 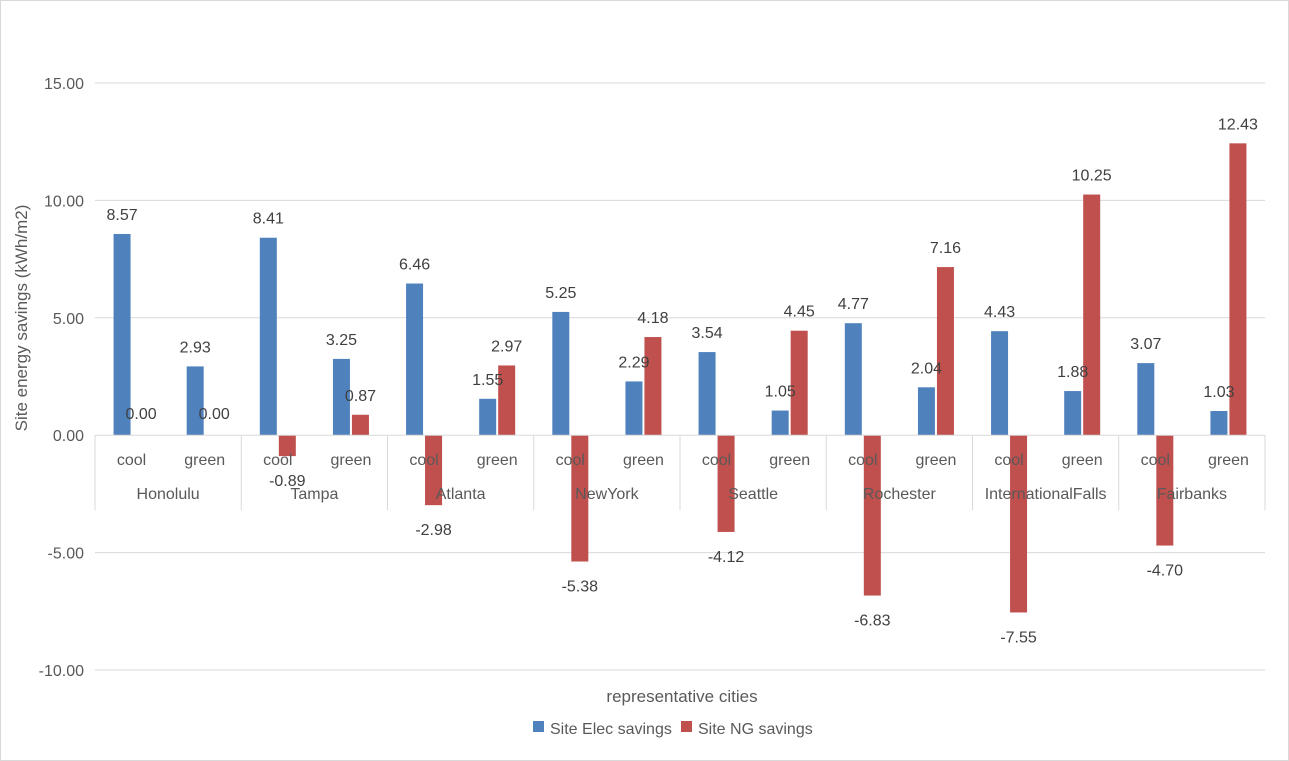 What do you see at coordinates (580, 587) in the screenshot?
I see `data-label-ng: -5.38` at bounding box center [580, 587].